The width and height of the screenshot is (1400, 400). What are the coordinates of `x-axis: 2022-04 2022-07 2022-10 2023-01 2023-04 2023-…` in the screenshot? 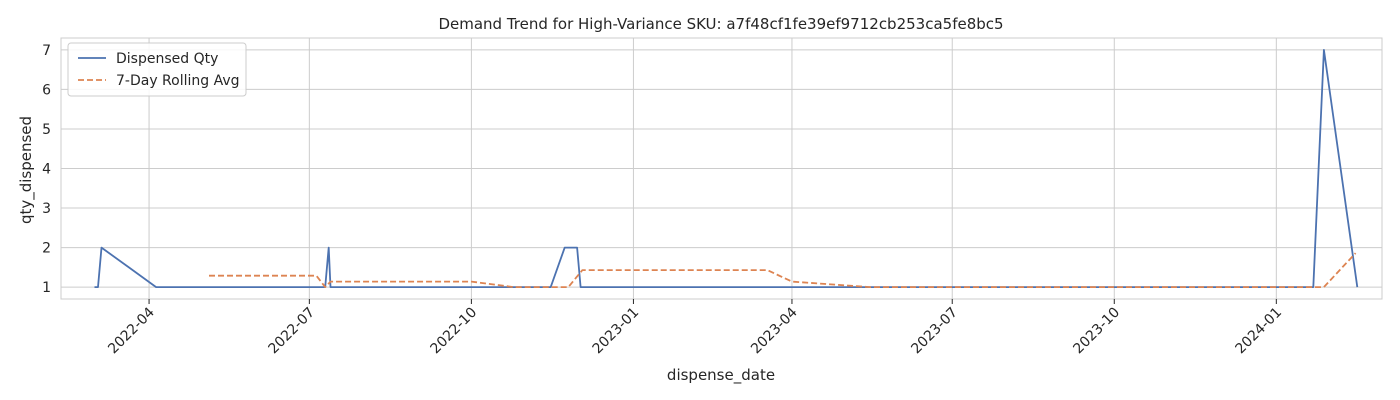 It's located at (695, 328).